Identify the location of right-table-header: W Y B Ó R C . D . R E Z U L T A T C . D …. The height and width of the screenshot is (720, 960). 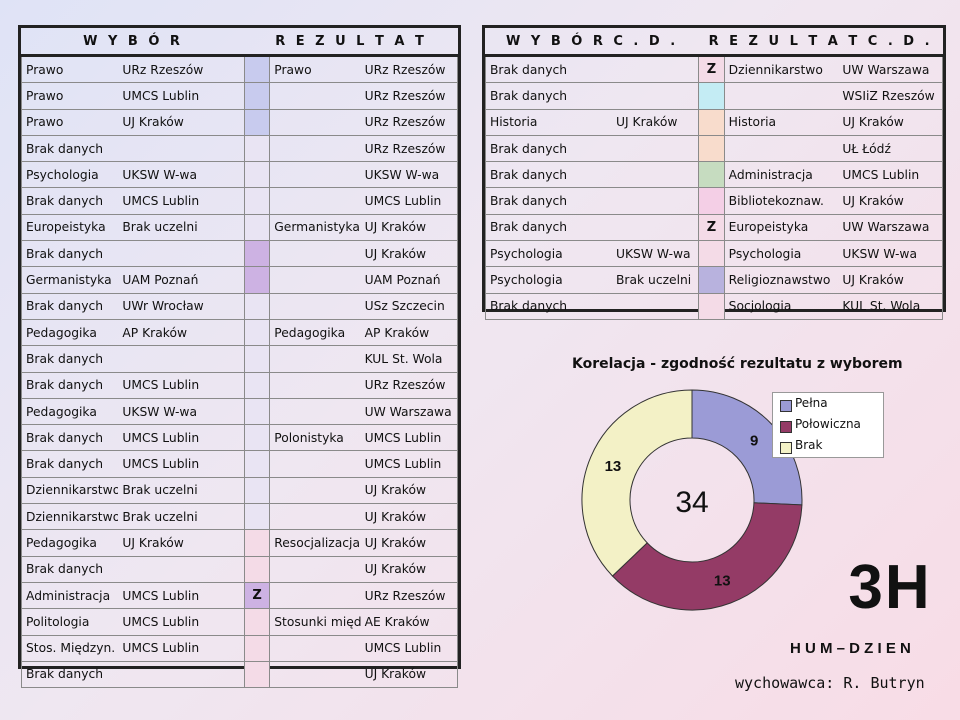
(714, 42).